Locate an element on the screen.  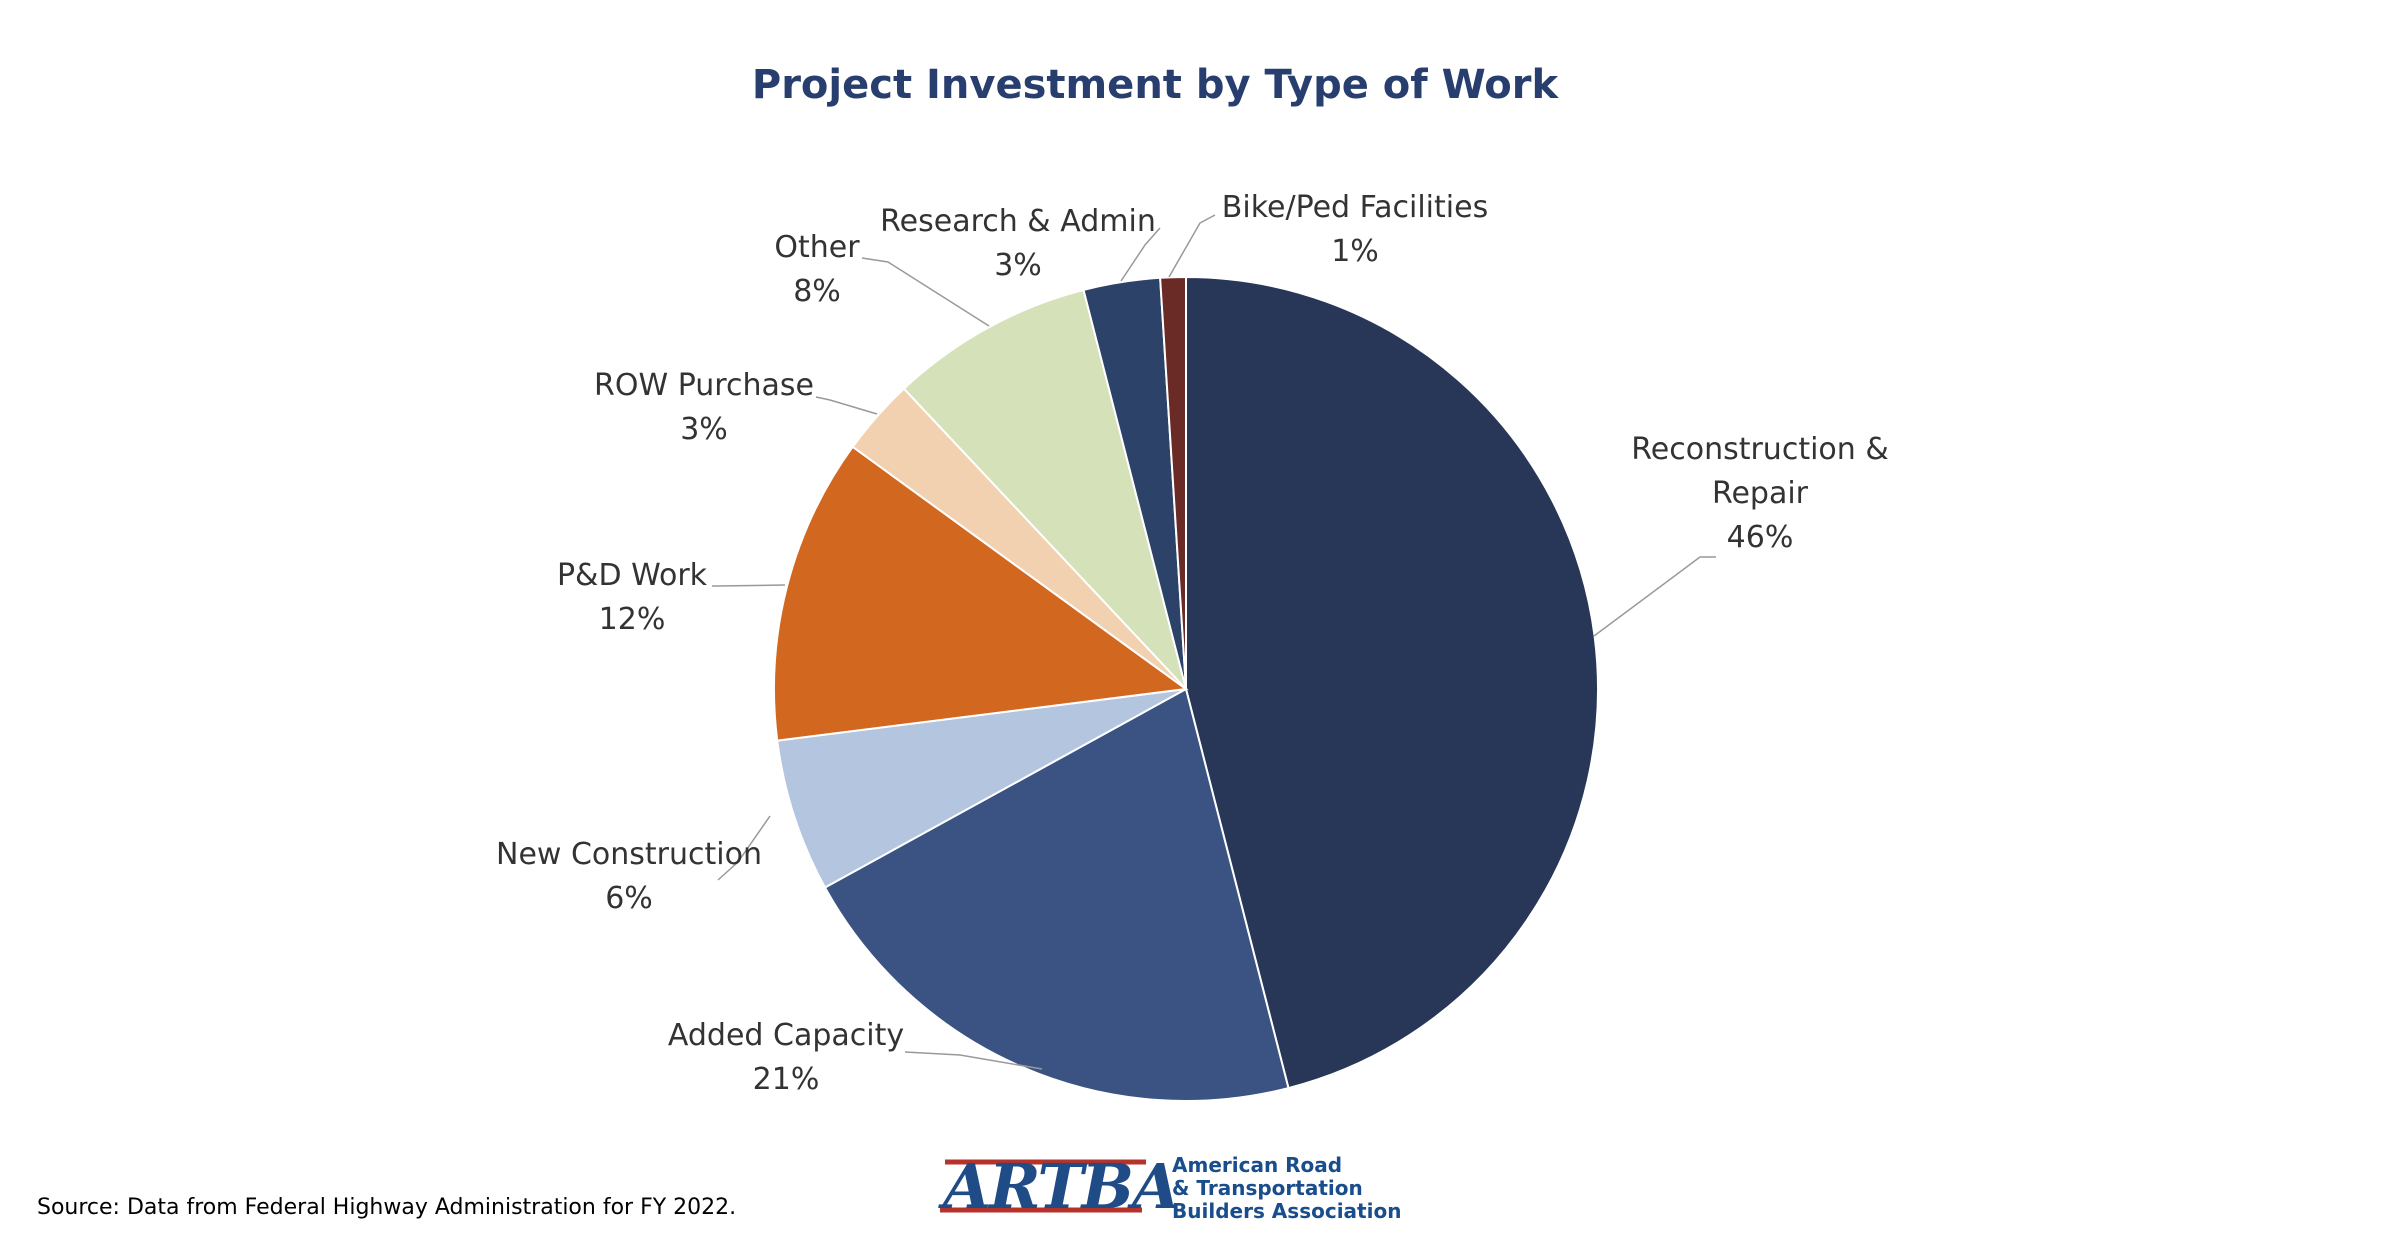
slice-label: Research & Admin is located at coordinates (1018, 221).